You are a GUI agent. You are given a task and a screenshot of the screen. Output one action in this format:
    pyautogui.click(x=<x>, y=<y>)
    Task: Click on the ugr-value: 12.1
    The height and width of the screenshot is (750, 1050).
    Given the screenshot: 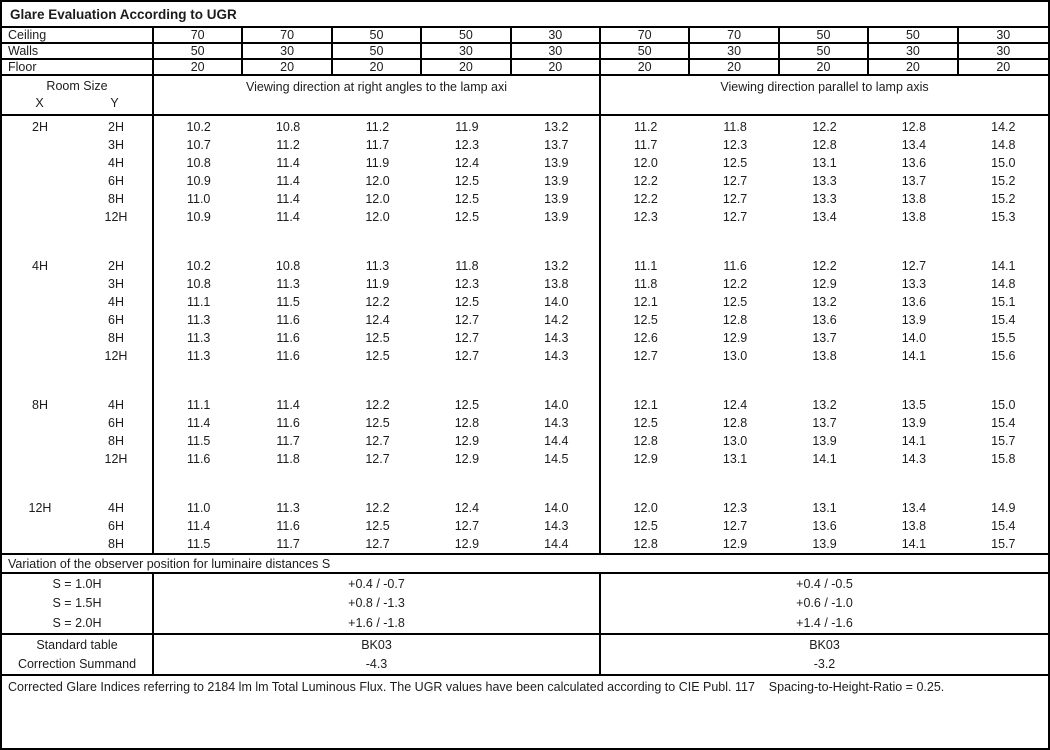 What is the action you would take?
    pyautogui.click(x=645, y=302)
    